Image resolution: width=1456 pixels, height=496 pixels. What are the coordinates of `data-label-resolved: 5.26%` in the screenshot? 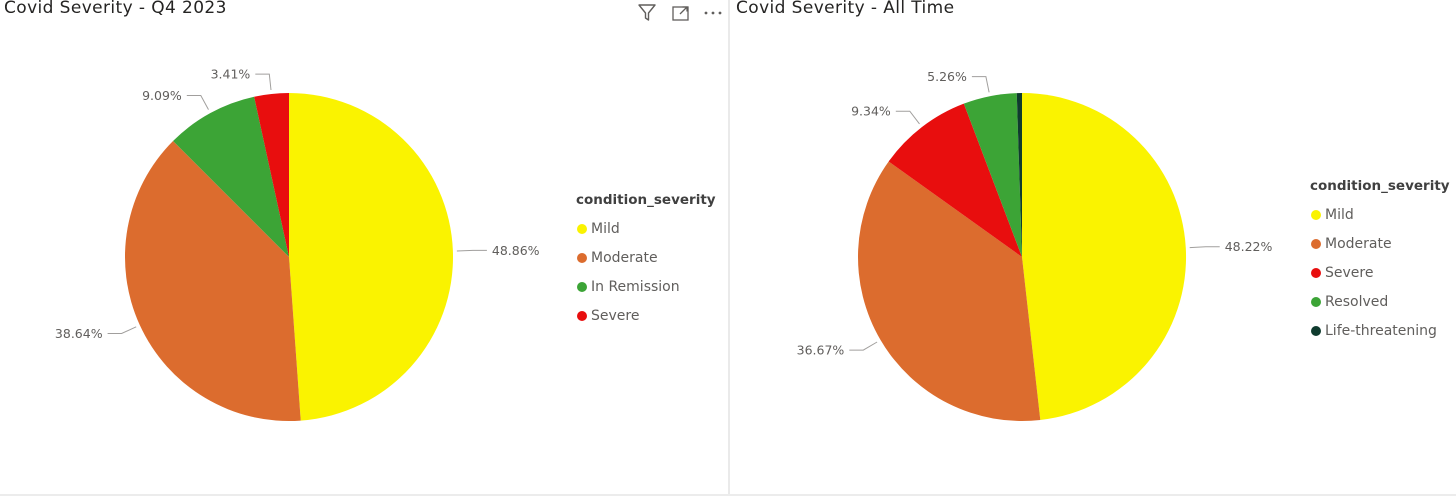 It's located at (947, 76).